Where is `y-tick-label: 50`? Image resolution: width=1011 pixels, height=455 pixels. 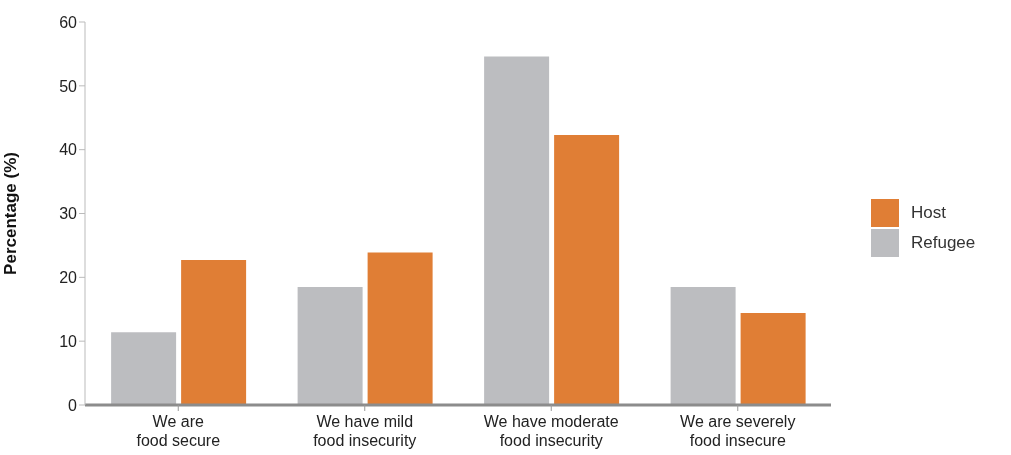 y-tick-label: 50 is located at coordinates (68, 86).